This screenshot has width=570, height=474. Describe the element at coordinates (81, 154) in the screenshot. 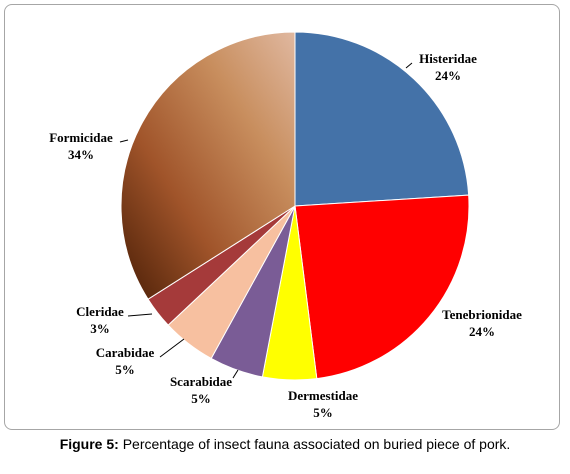

I see `slice-value-formicidae: 34%` at that location.